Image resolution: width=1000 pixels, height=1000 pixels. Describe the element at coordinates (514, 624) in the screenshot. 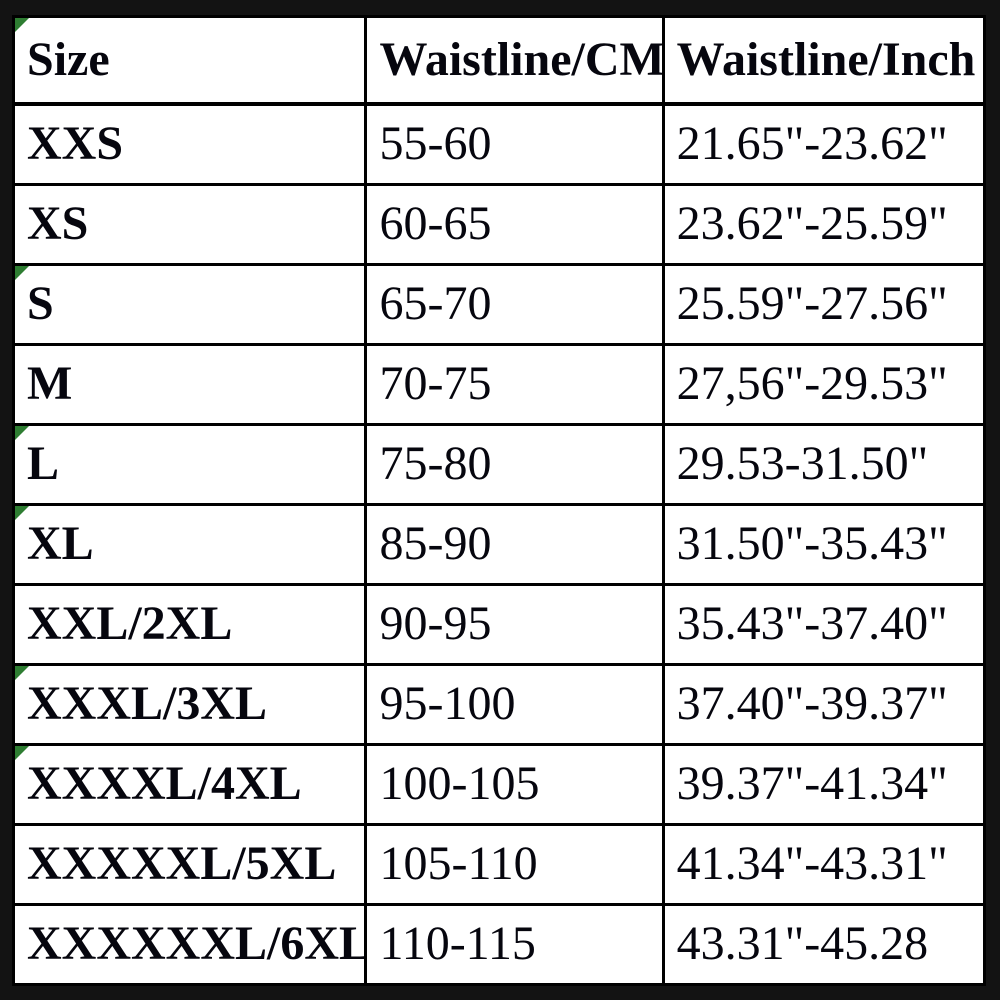

I see `waistline-cm-cell: 90-95` at that location.